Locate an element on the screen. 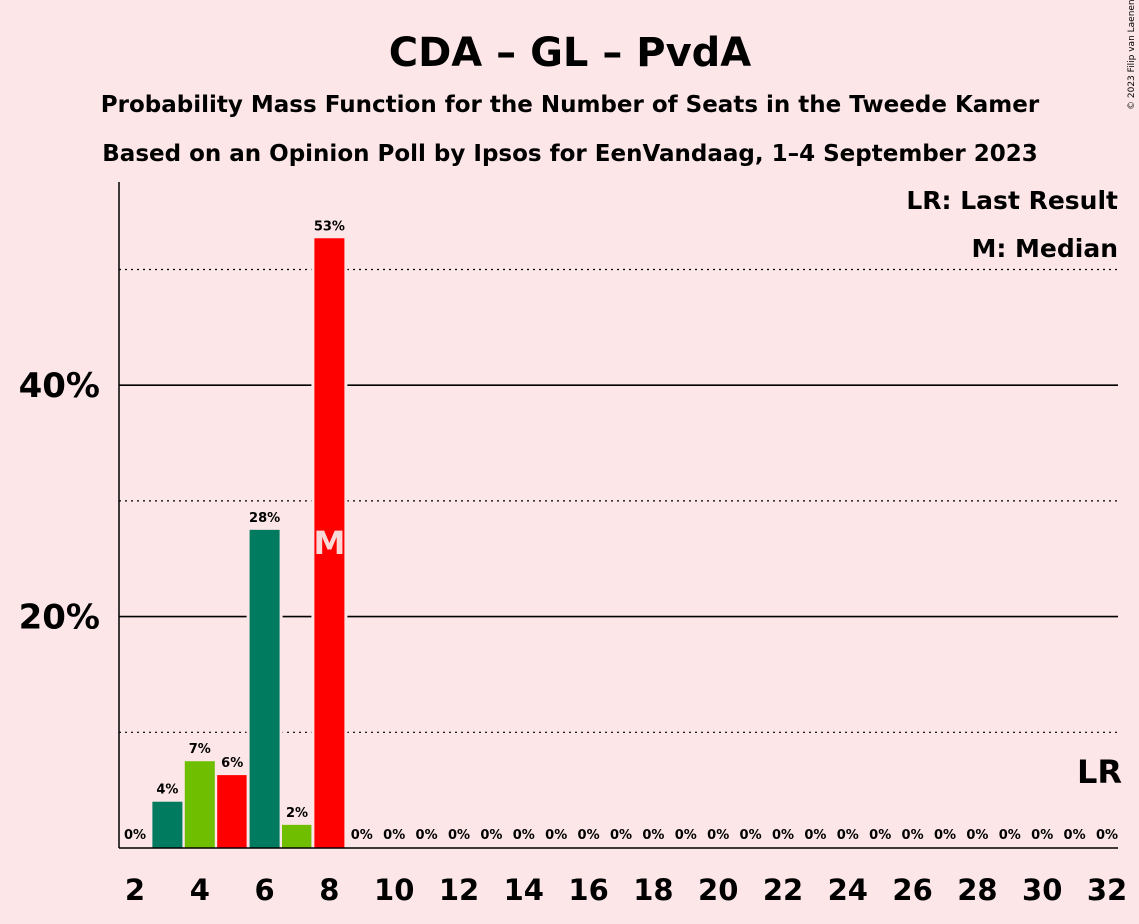 The height and width of the screenshot is (924, 1139). x-tick-labels: 2 4 6 8 10 12 14 16 18 20 22 24 26 28 30 32 is located at coordinates (626, 890).